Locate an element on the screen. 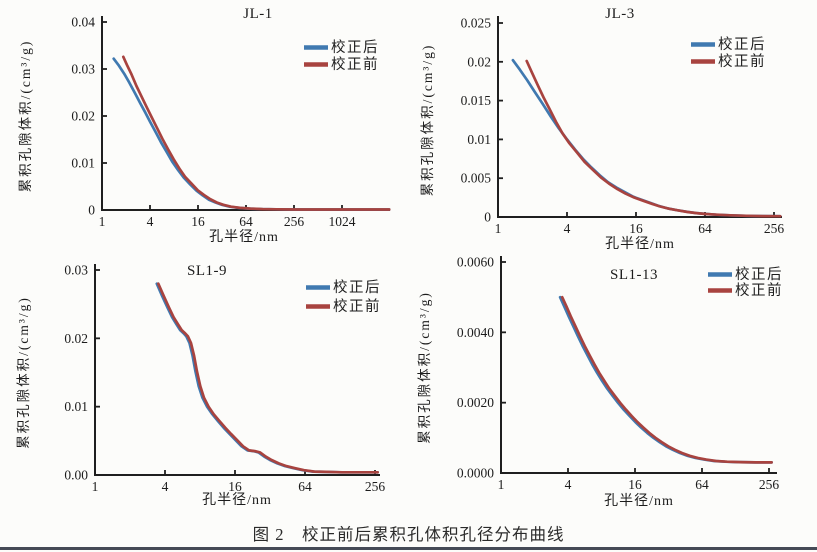  figure-caption: 图 2 校正前后累积孔体积孔径分布曲线 is located at coordinates (408, 534).